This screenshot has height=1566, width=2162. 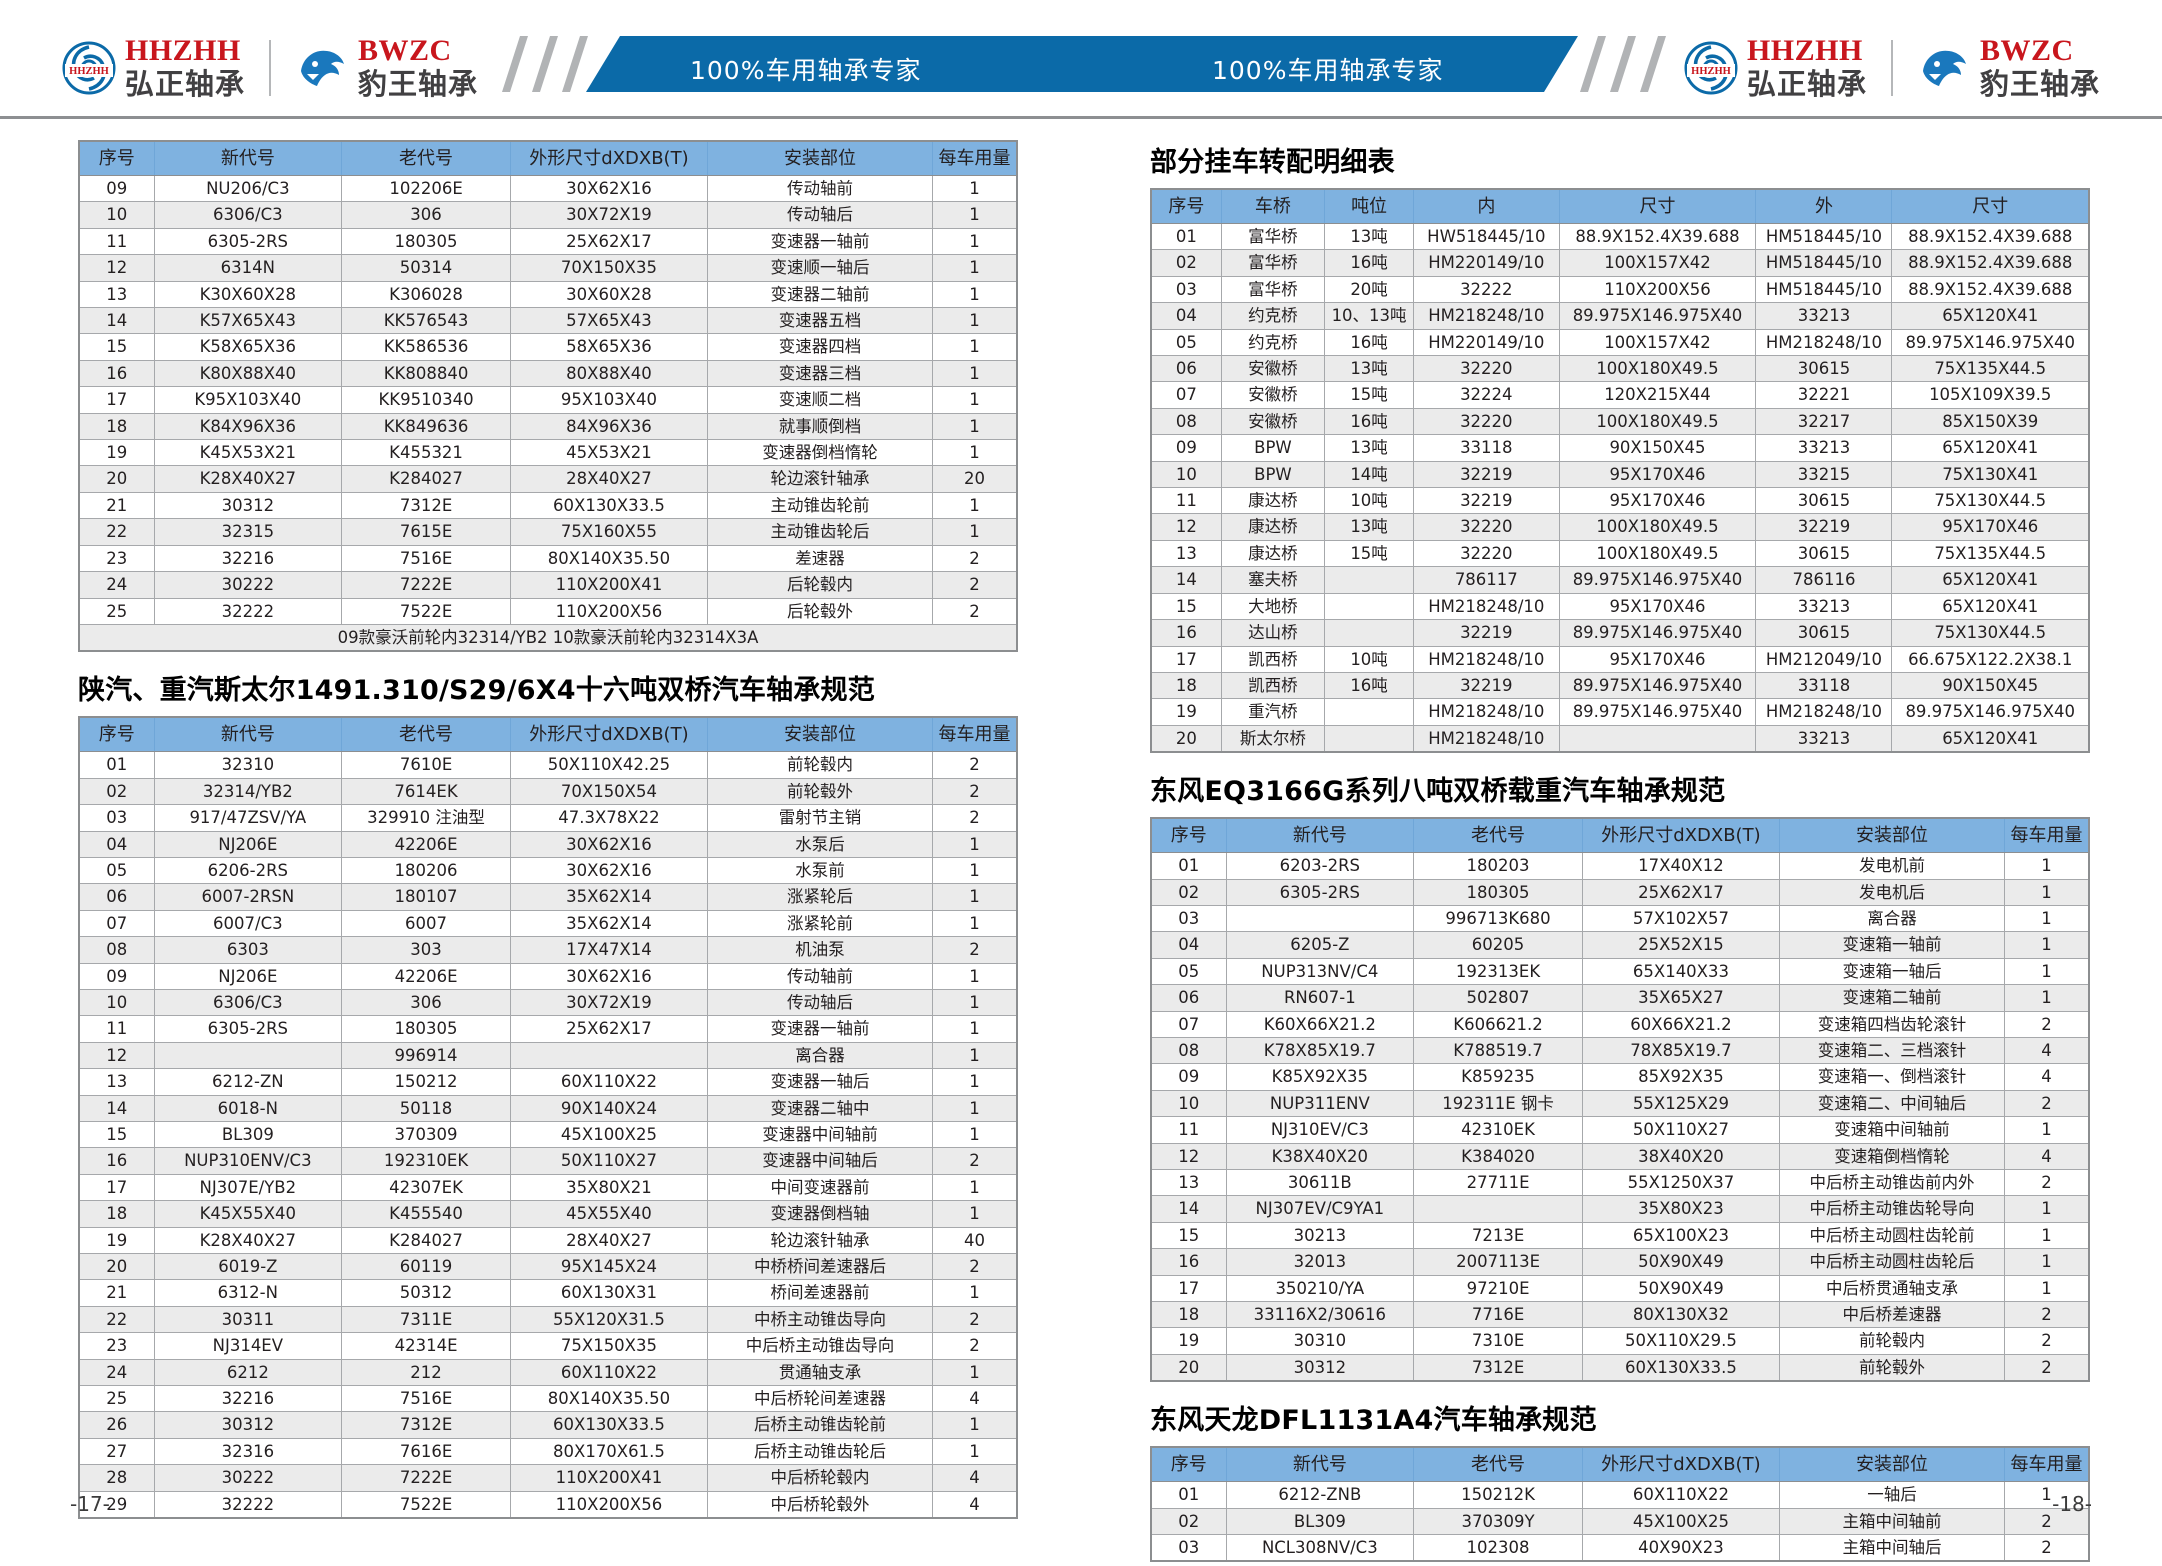 I want to click on table-cell: 变速箱一、倒档滚针, so click(x=1891, y=1077).